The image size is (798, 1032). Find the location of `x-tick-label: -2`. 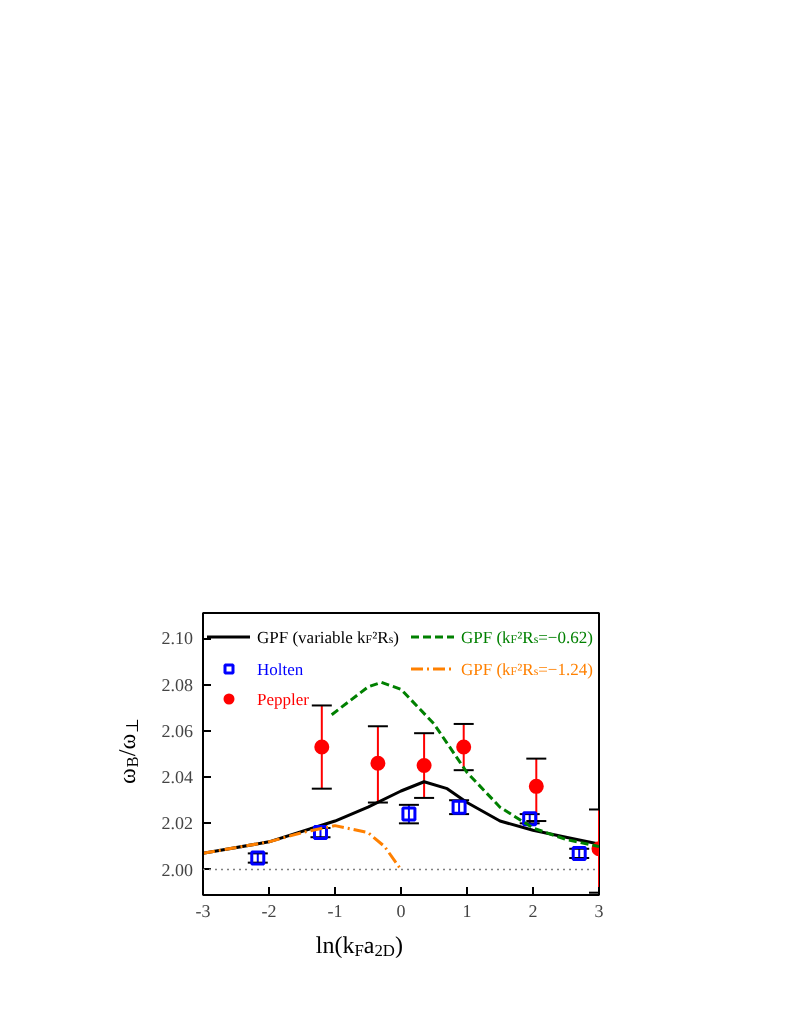

x-tick-label: -2 is located at coordinates (269, 911).